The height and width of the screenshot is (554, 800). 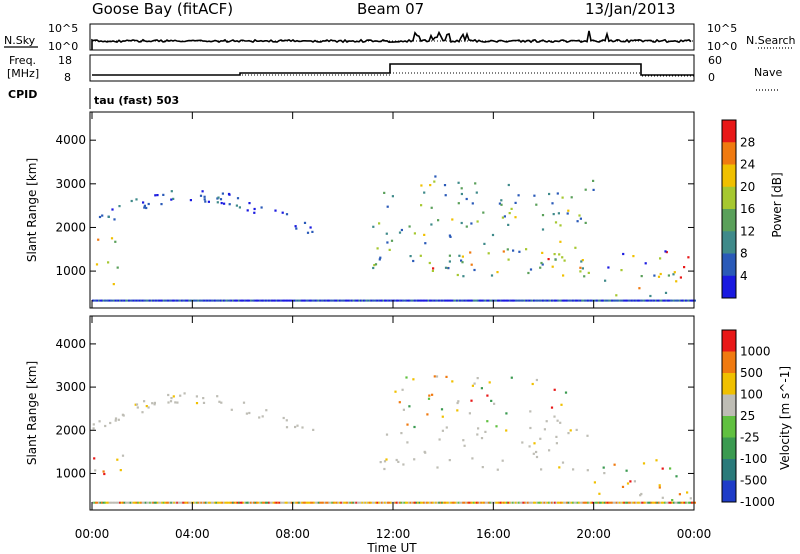 What do you see at coordinates (63, 28) in the screenshot?
I see `noise-tick-top-left: 10^5` at bounding box center [63, 28].